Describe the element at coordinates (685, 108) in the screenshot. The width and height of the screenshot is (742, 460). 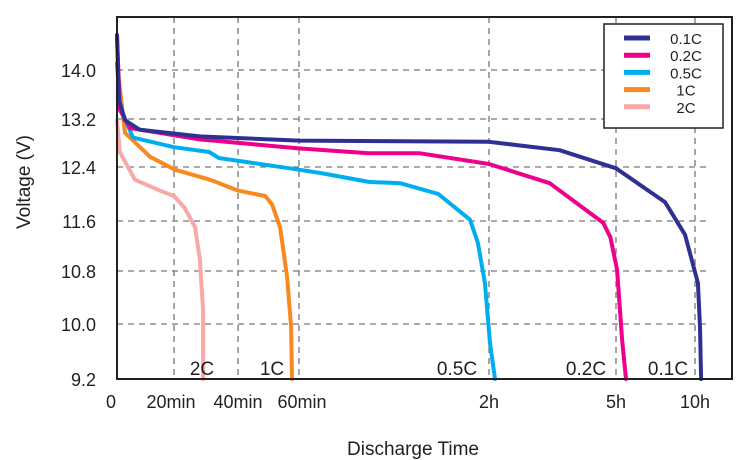
I see `legend-label: 2C` at that location.